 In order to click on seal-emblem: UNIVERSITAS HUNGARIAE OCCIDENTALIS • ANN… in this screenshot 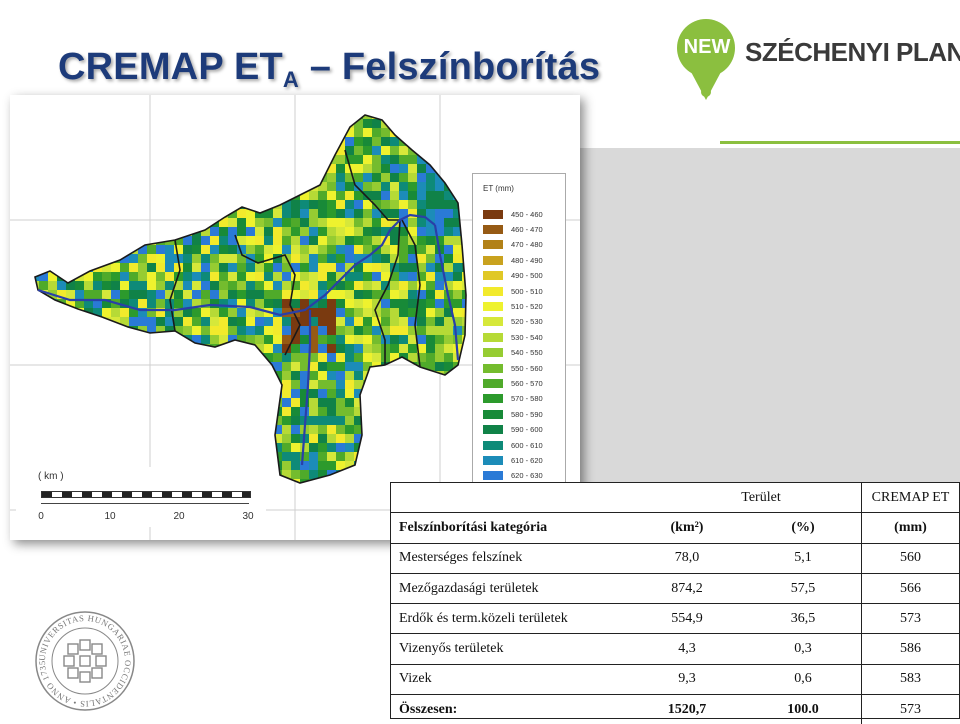, I will do `click(83, 656)`.